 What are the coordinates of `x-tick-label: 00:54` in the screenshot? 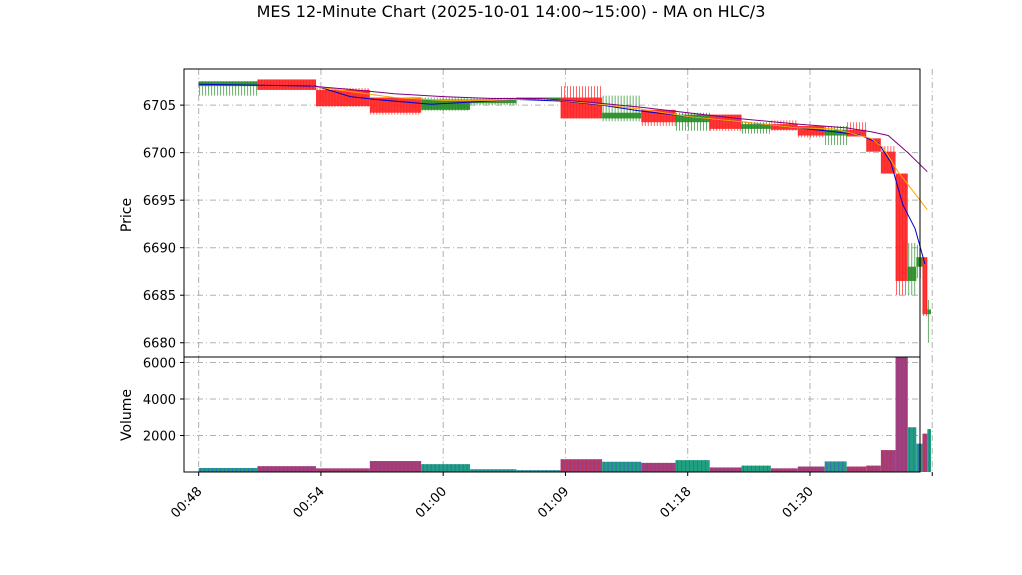 It's located at (309, 502).